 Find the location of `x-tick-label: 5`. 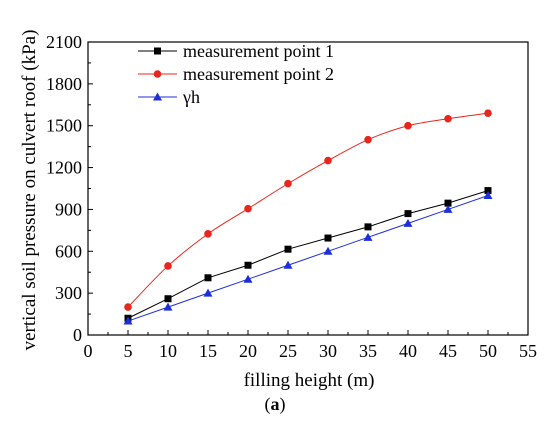

x-tick-label: 5 is located at coordinates (128, 351).